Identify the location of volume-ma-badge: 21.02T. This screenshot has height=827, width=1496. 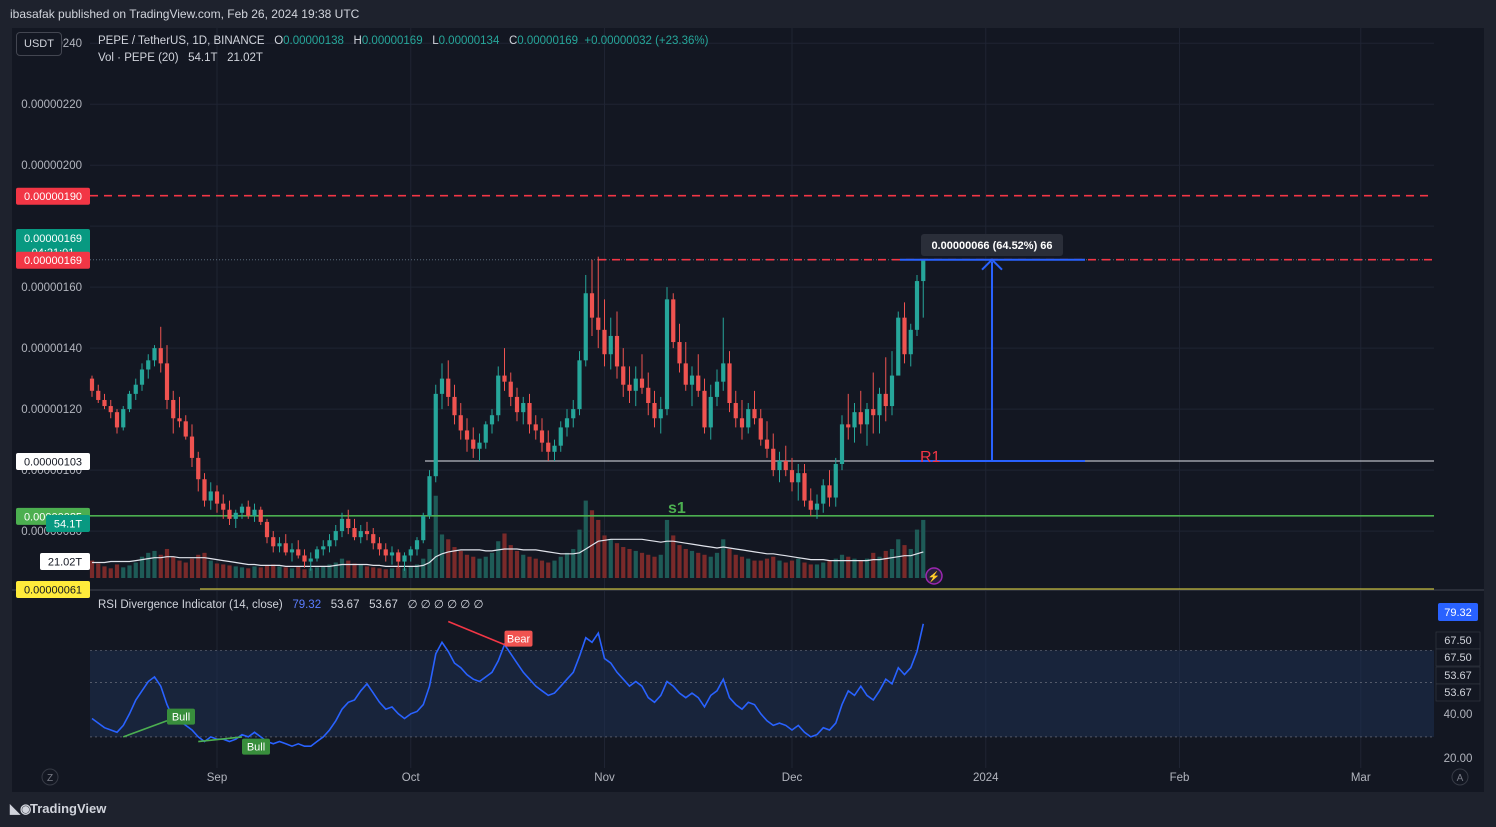
(65, 563).